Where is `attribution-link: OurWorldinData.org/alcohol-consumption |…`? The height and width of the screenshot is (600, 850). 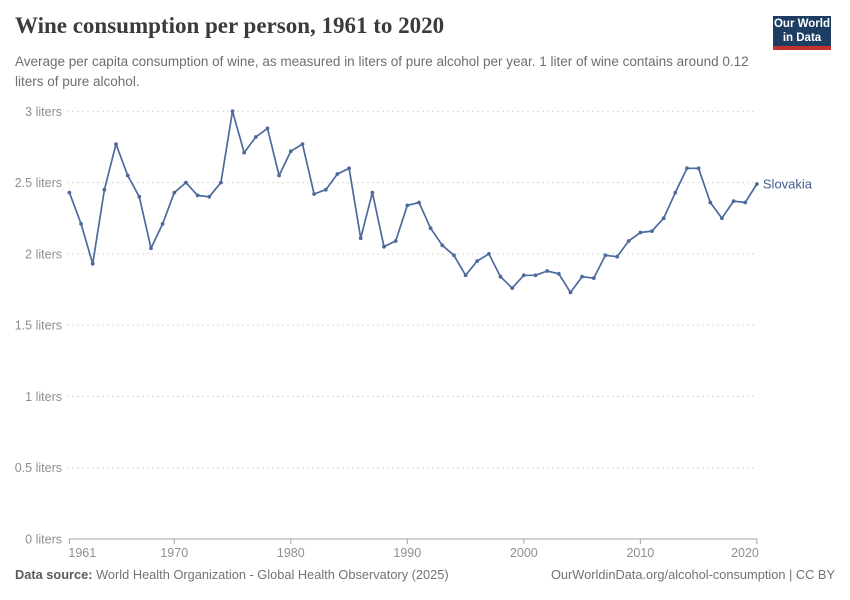
attribution-link: OurWorldinData.org/alcohol-consumption |… is located at coordinates (692, 574).